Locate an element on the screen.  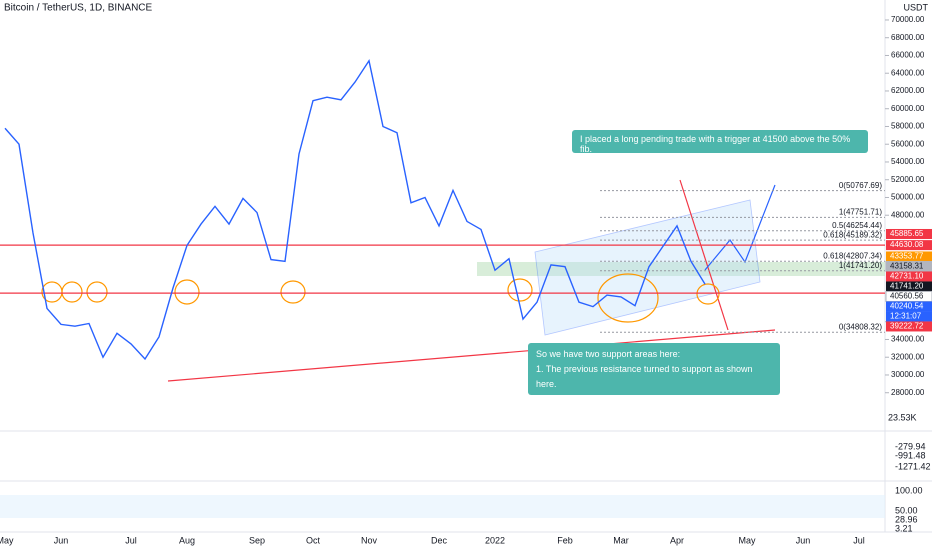
countdown-tag is located at coordinates (909, 316).